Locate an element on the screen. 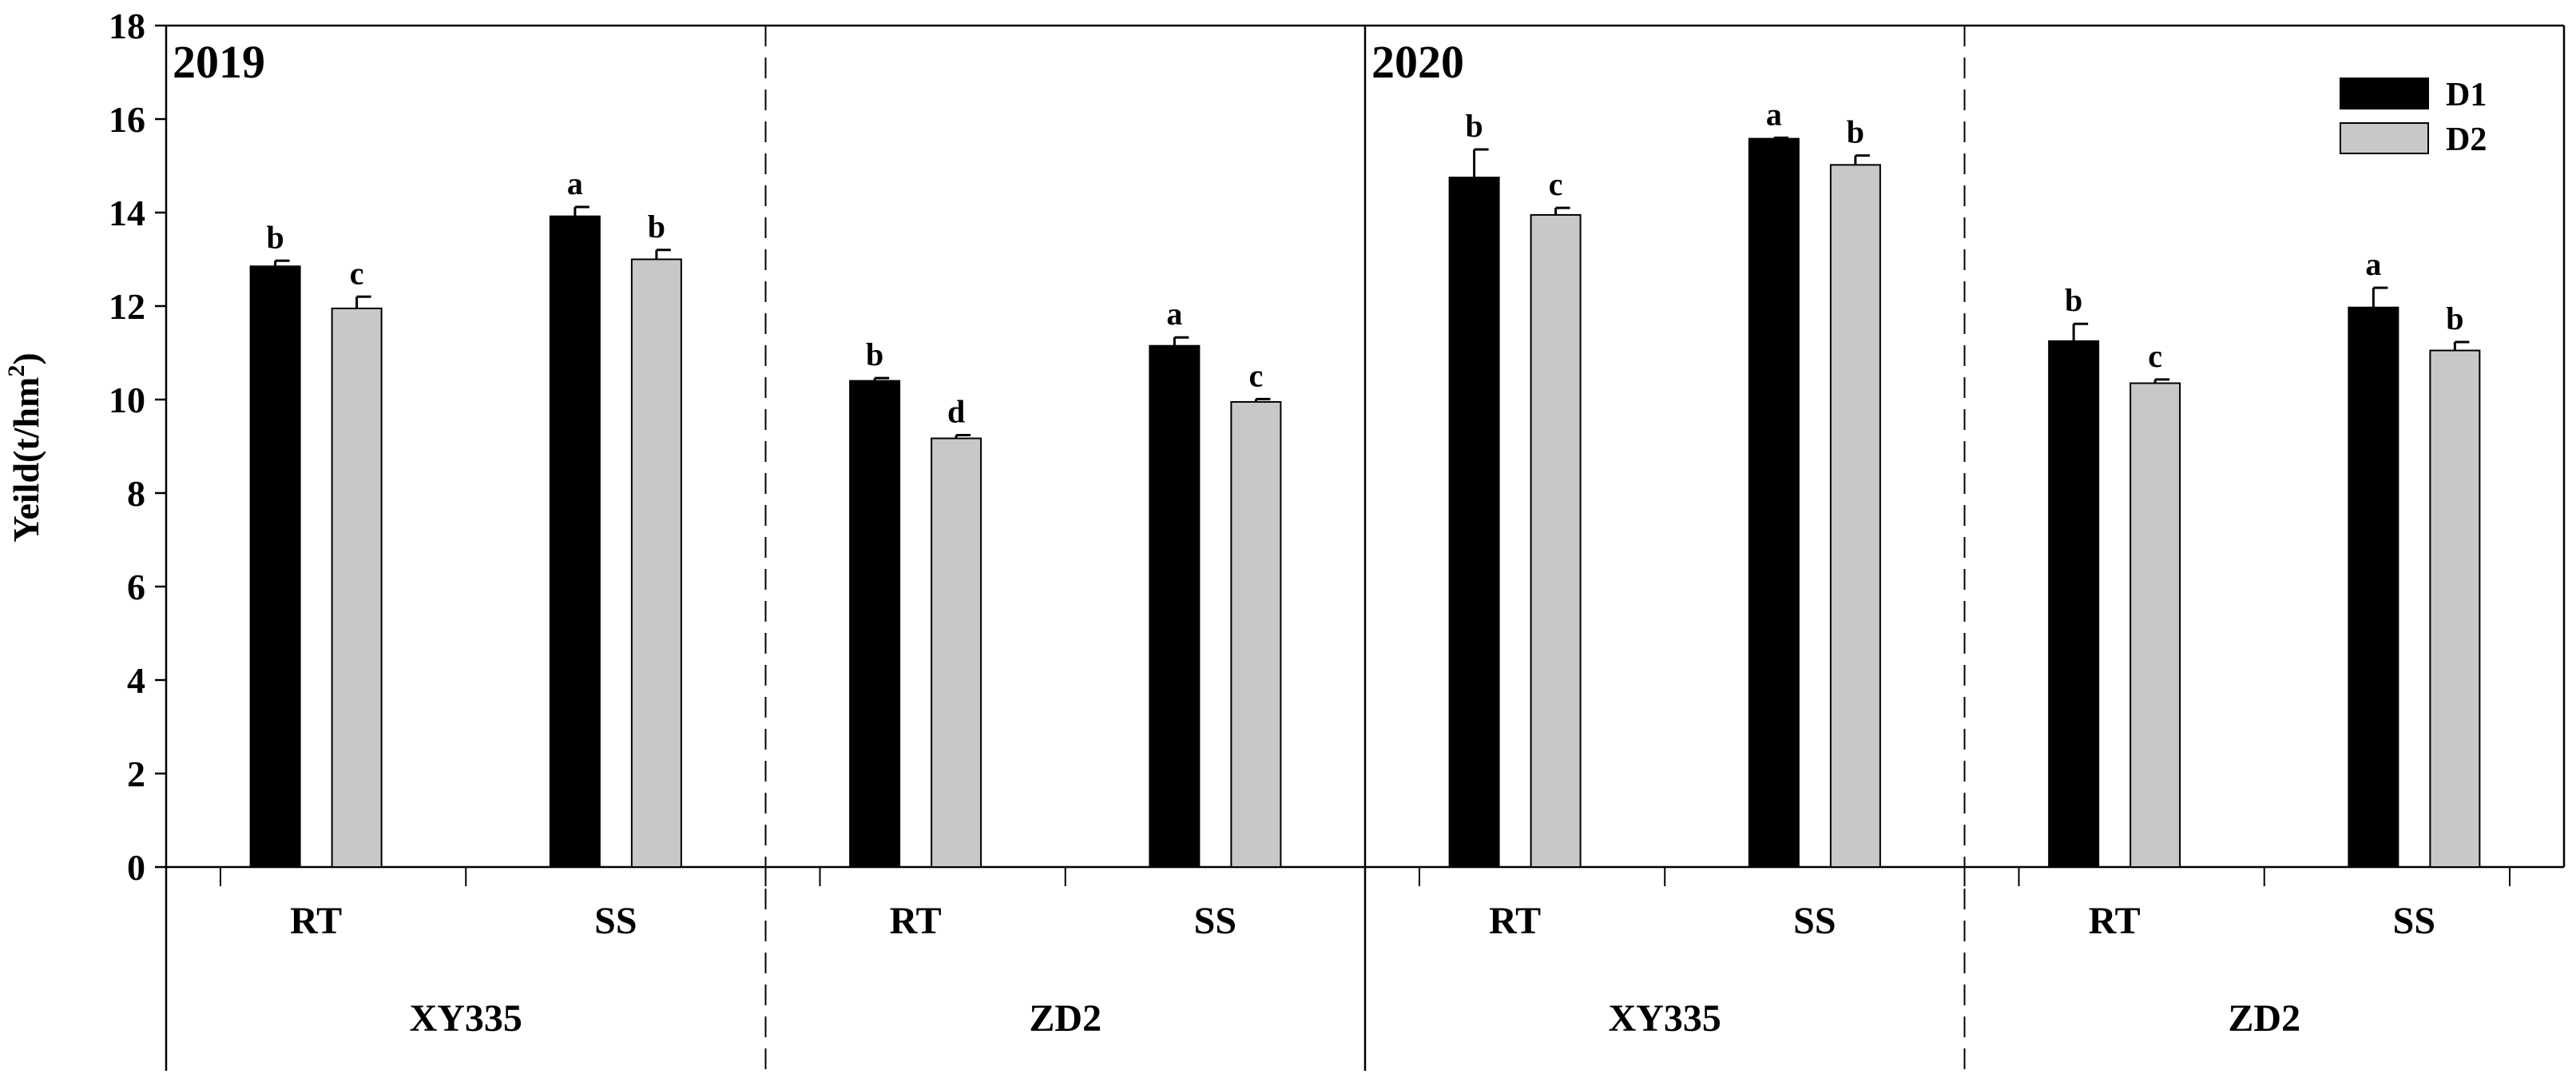 The height and width of the screenshot is (1082, 2576). legend-swatch-d1 is located at coordinates (2384, 93).